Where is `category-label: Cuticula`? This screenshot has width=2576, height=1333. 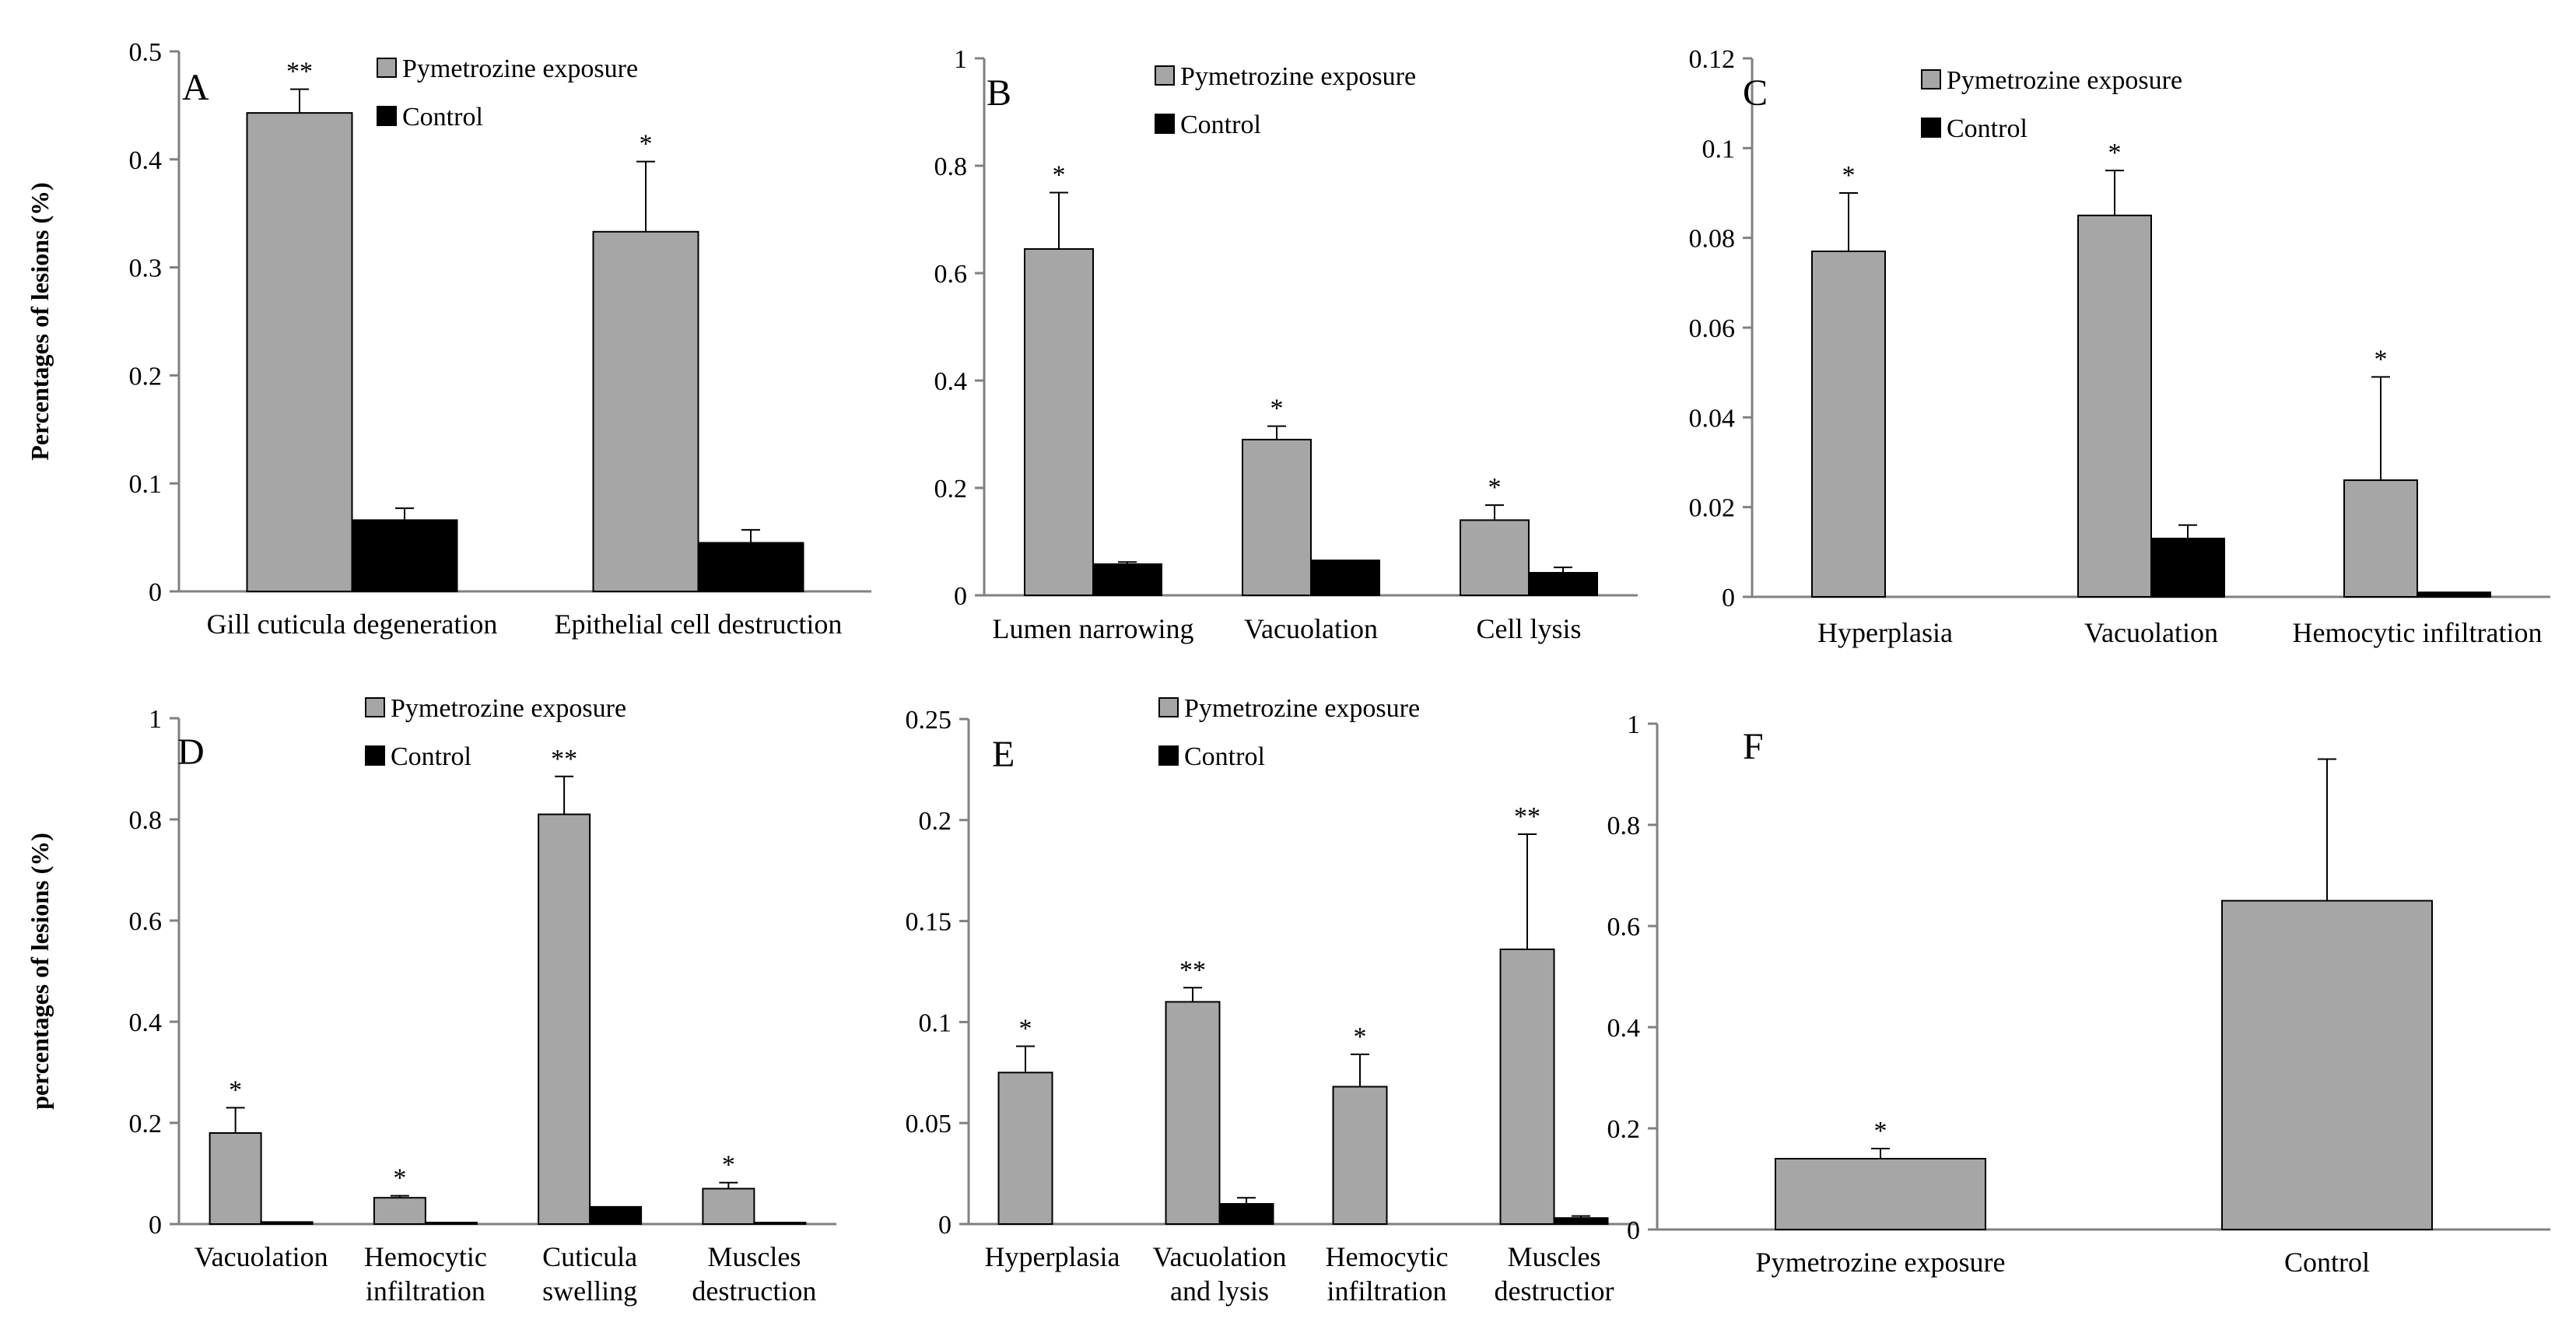
category-label: Cuticula is located at coordinates (589, 1256).